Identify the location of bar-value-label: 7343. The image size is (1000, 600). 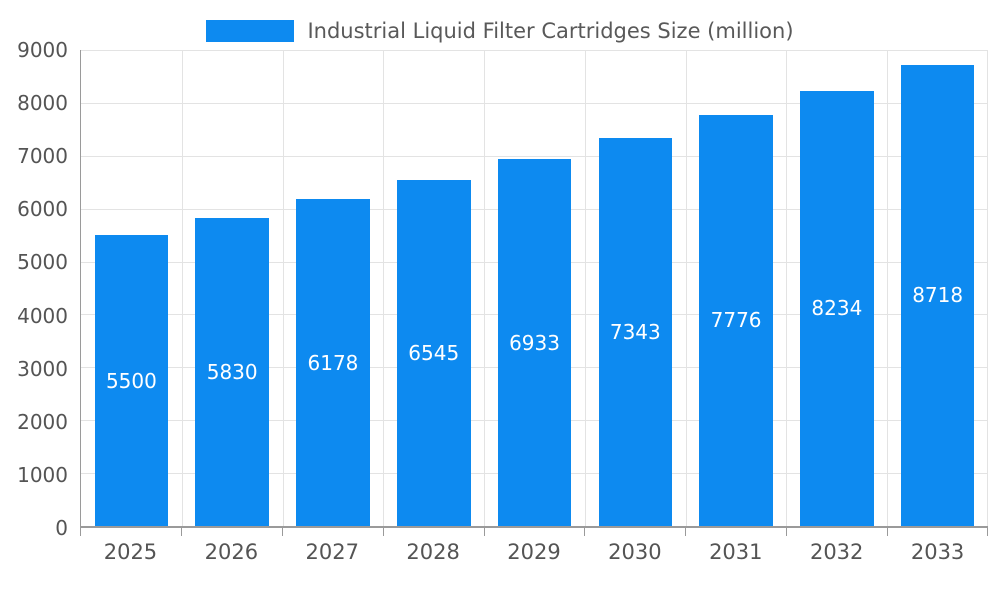
(635, 331).